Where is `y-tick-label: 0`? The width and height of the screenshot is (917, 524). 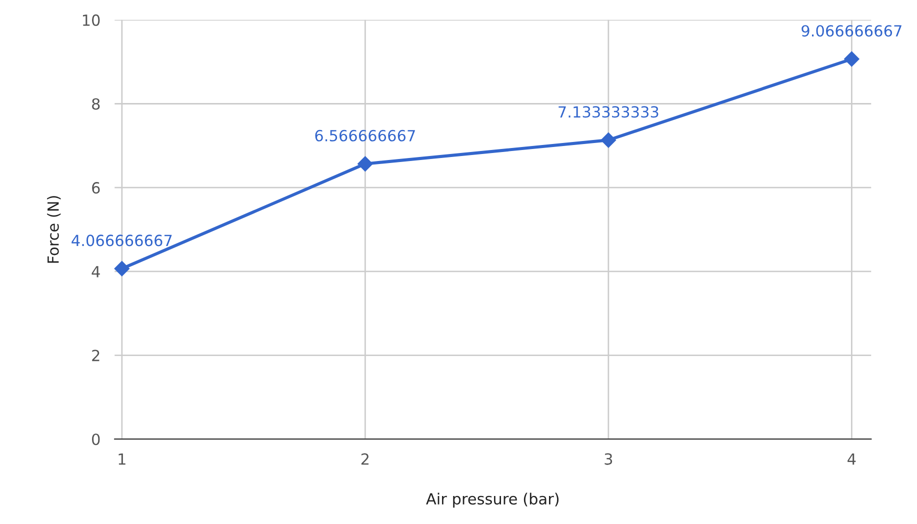 y-tick-label: 0 is located at coordinates (96, 440).